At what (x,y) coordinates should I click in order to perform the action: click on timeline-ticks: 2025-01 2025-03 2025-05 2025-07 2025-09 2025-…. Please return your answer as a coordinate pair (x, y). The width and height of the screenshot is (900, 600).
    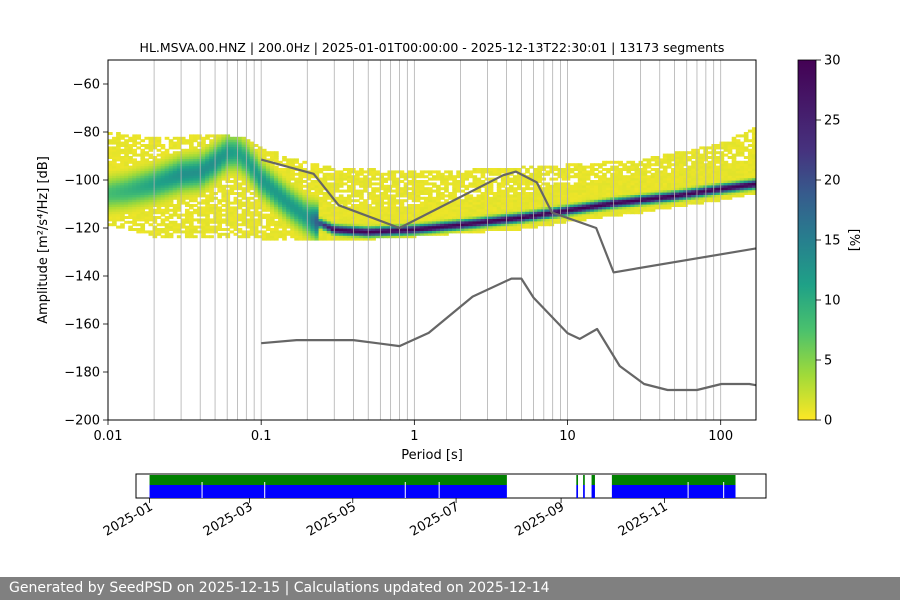
    Looking at the image, I should click on (385, 519).